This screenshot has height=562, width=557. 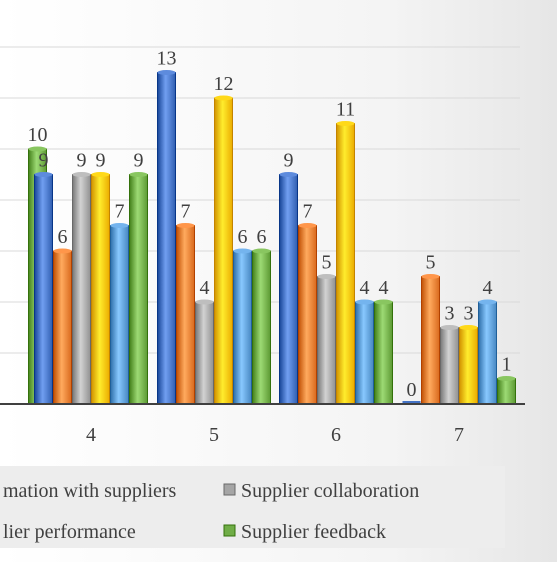 I want to click on x-tick-label: 7, so click(x=459, y=435).